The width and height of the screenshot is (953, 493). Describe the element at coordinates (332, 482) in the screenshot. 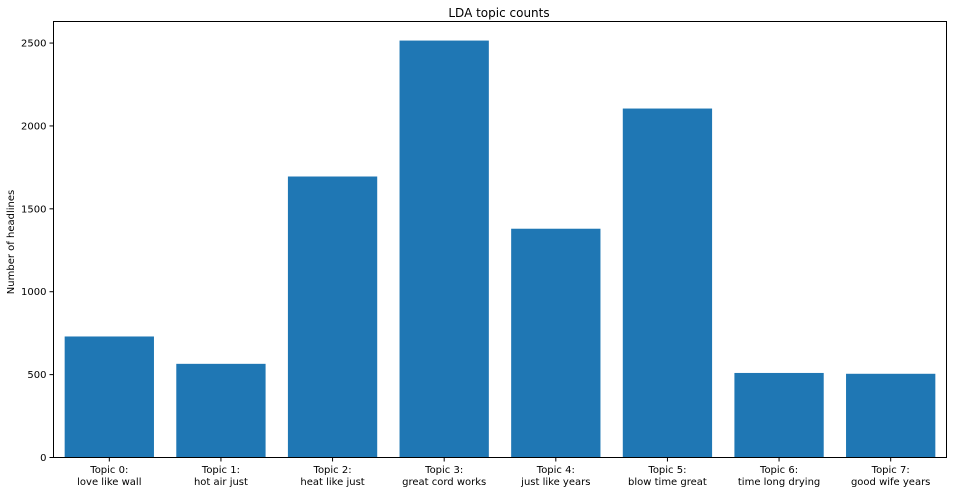

I see `x-tick-label-2-line-1: heat like just` at that location.